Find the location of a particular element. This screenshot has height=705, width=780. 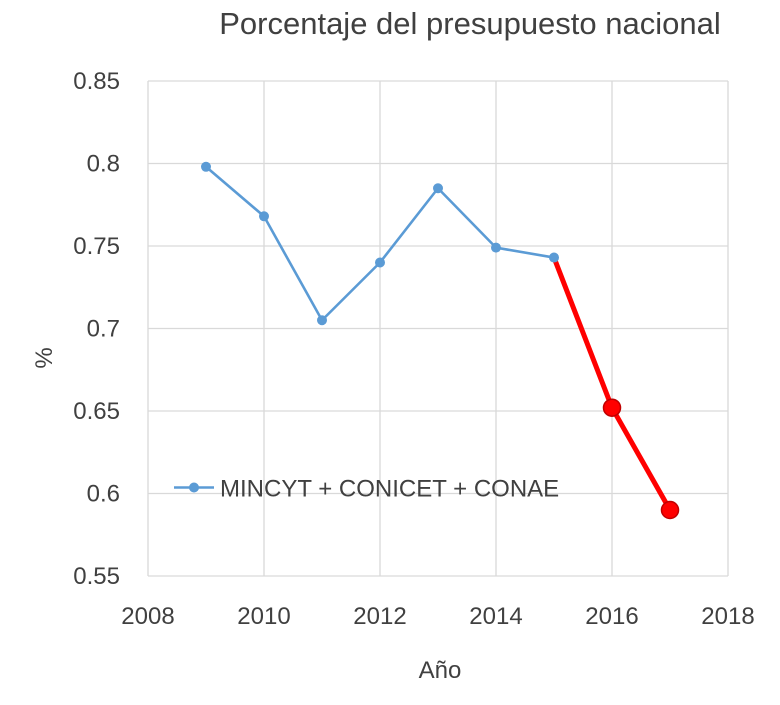

legend-marker is located at coordinates (194, 487).